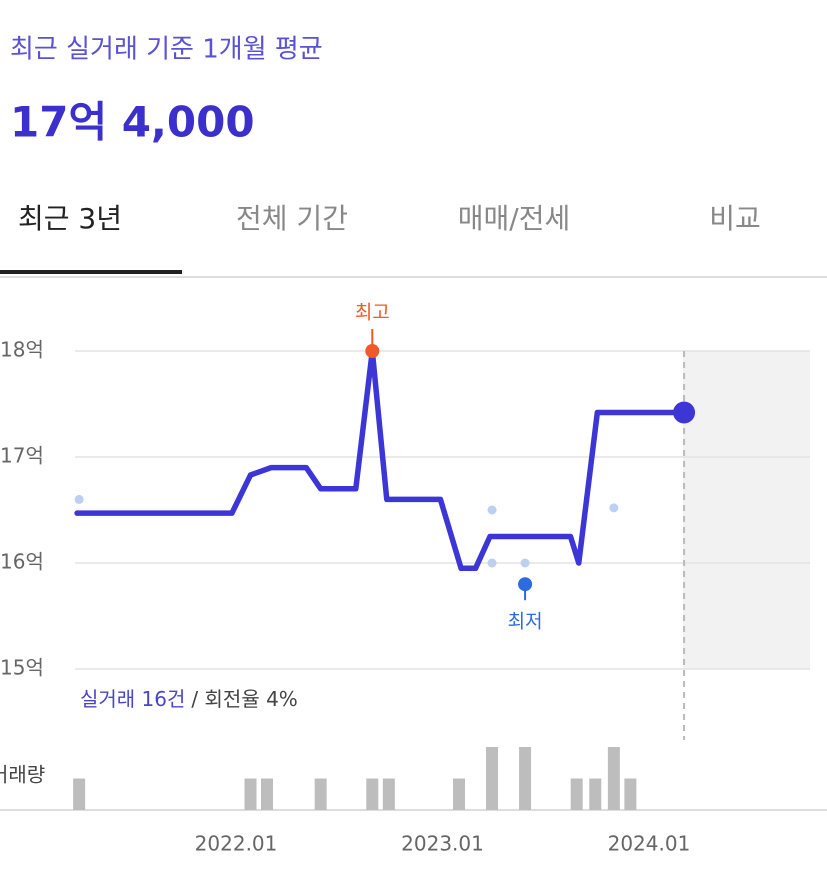 The image size is (827, 884). Describe the element at coordinates (22, 775) in the screenshot. I see `volume-label: 거래량` at that location.